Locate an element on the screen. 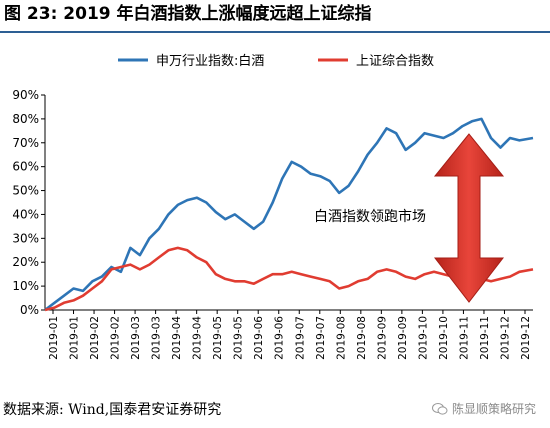 This screenshot has width=550, height=428. legend-label: 上证综合指数 is located at coordinates (395, 61).